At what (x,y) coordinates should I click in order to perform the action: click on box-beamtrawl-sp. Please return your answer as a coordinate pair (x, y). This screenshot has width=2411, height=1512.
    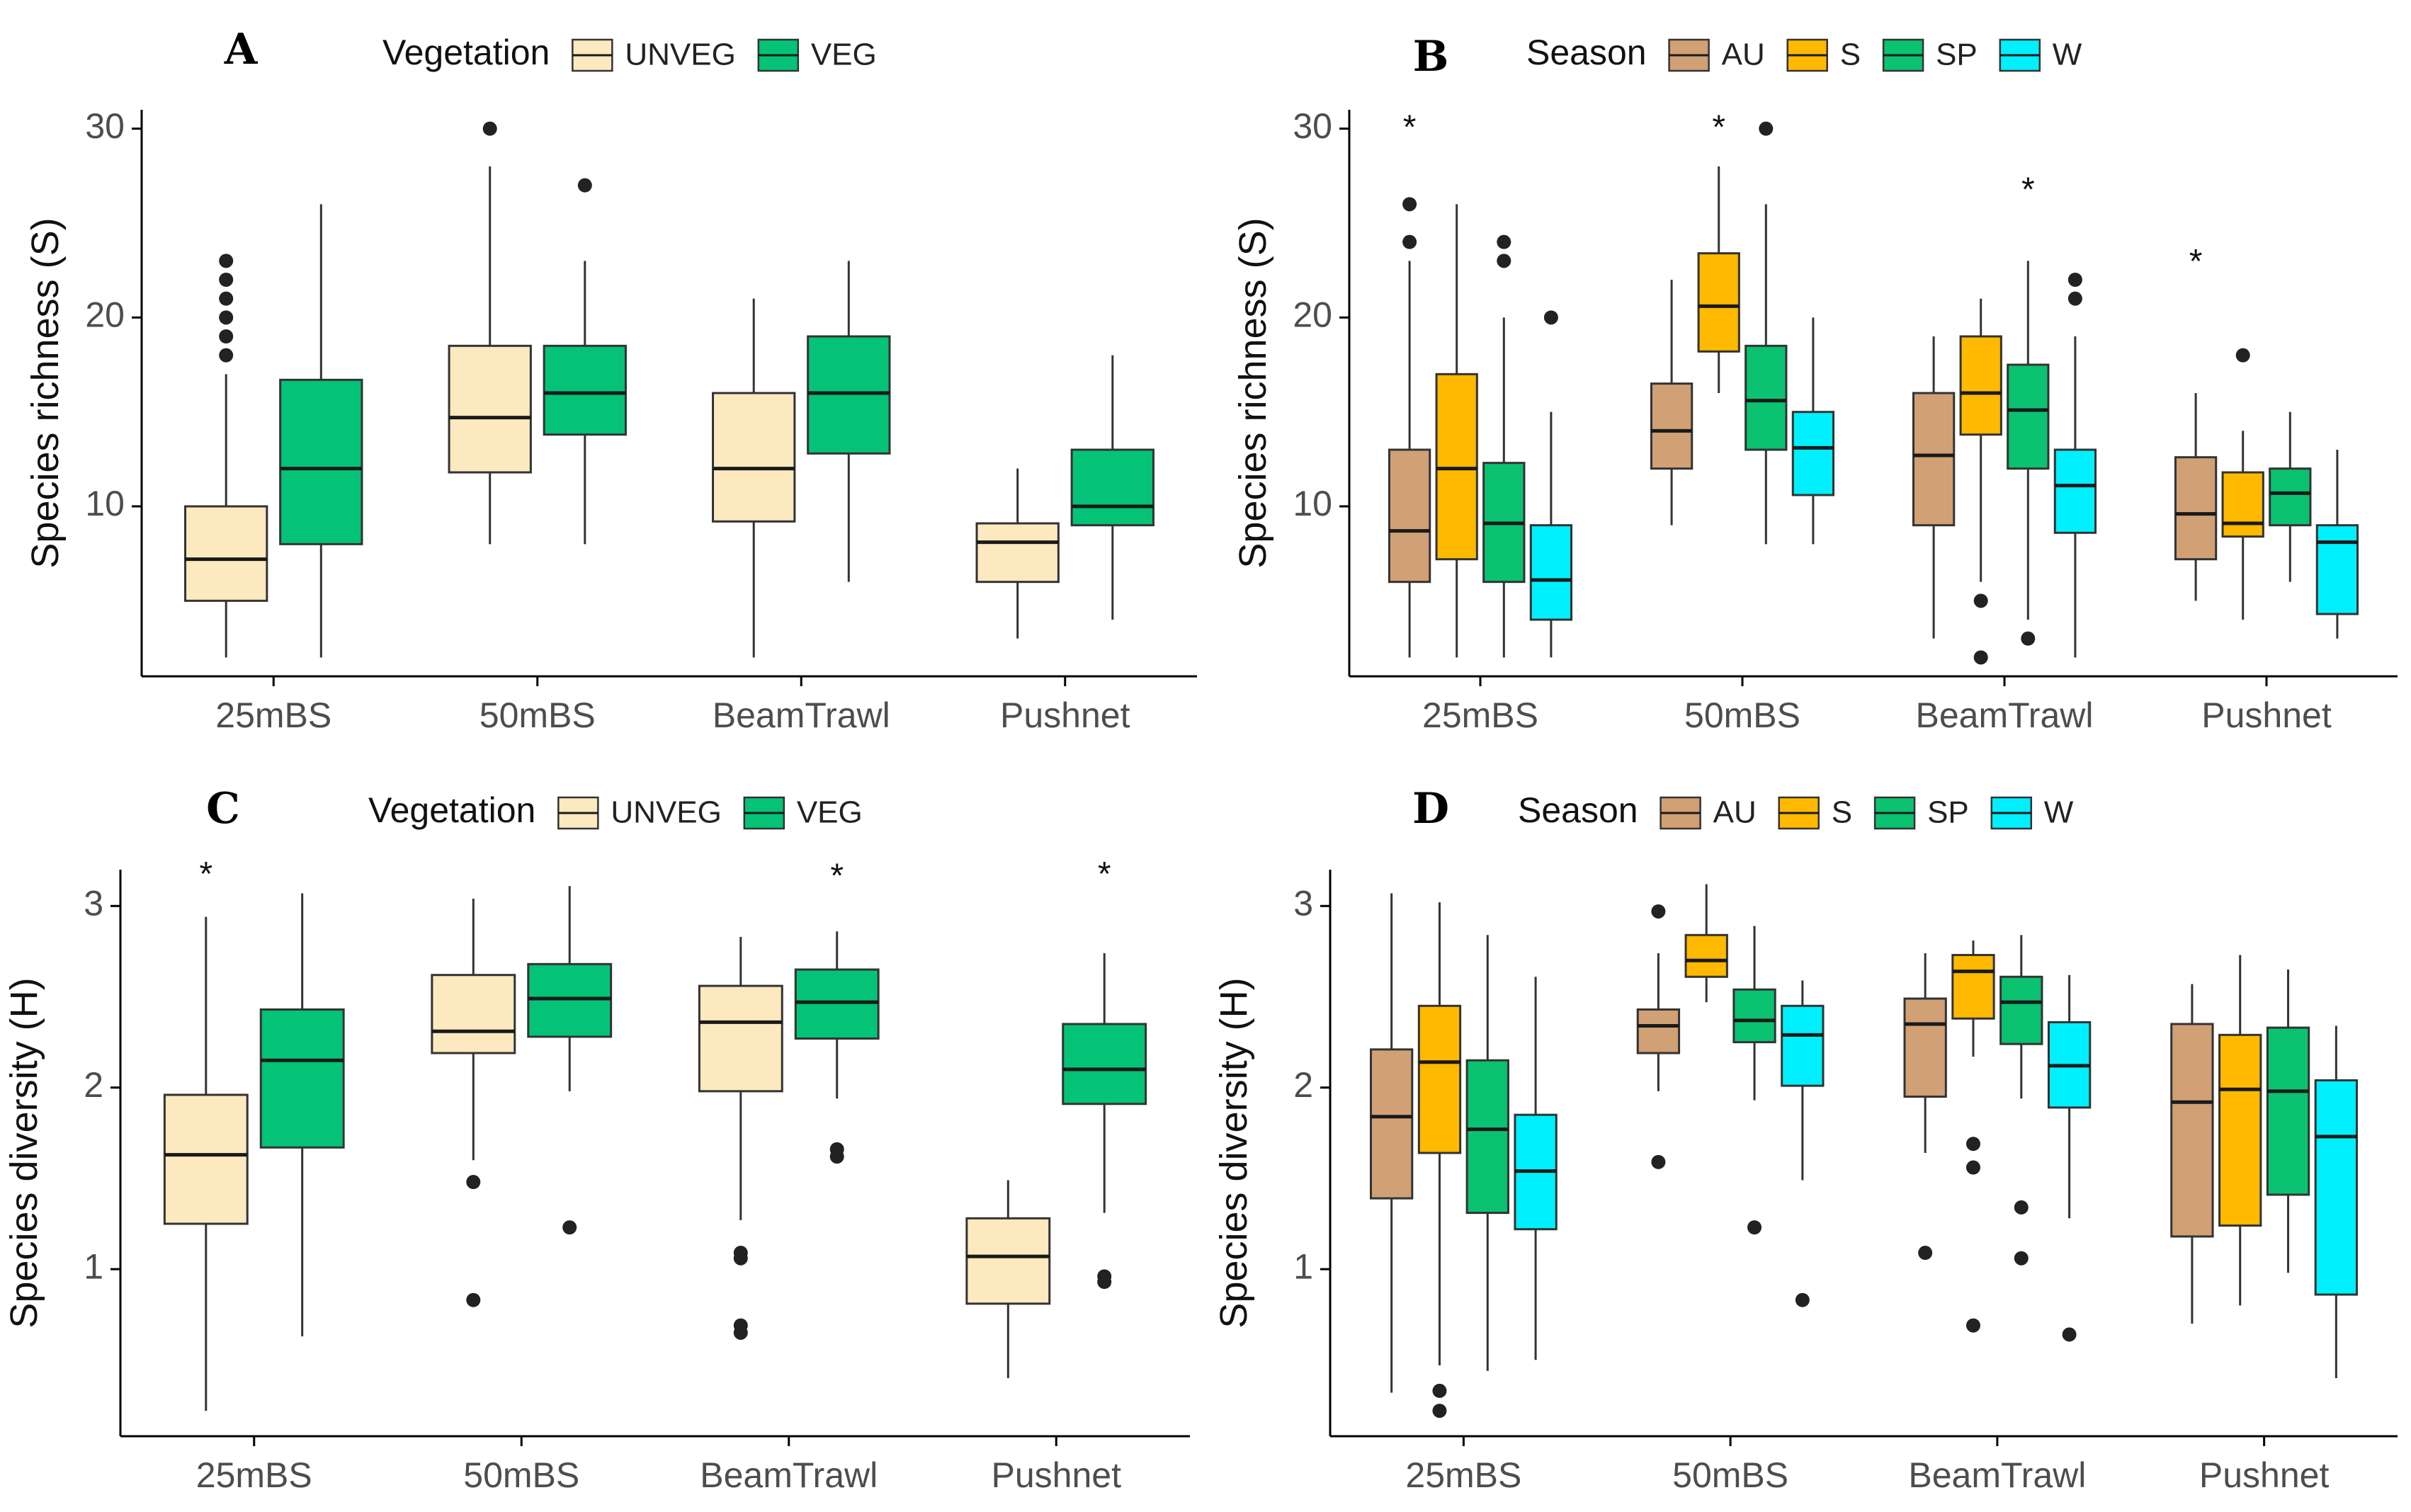
    Looking at the image, I should click on (2028, 453).